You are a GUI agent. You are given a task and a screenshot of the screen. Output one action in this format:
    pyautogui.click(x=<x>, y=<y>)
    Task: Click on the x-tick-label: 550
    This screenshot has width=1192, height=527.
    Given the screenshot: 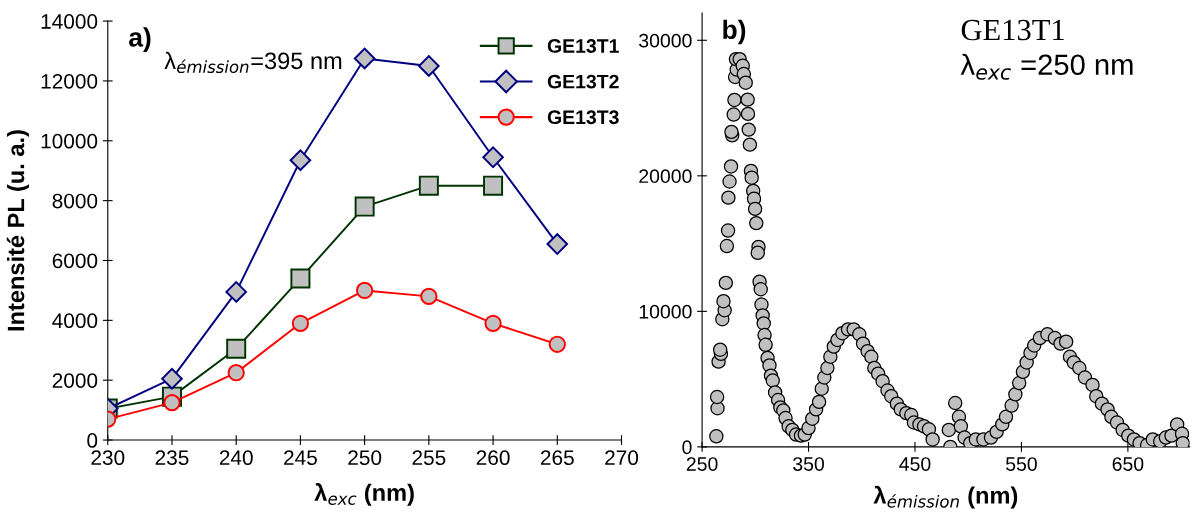 What is the action you would take?
    pyautogui.click(x=1021, y=464)
    